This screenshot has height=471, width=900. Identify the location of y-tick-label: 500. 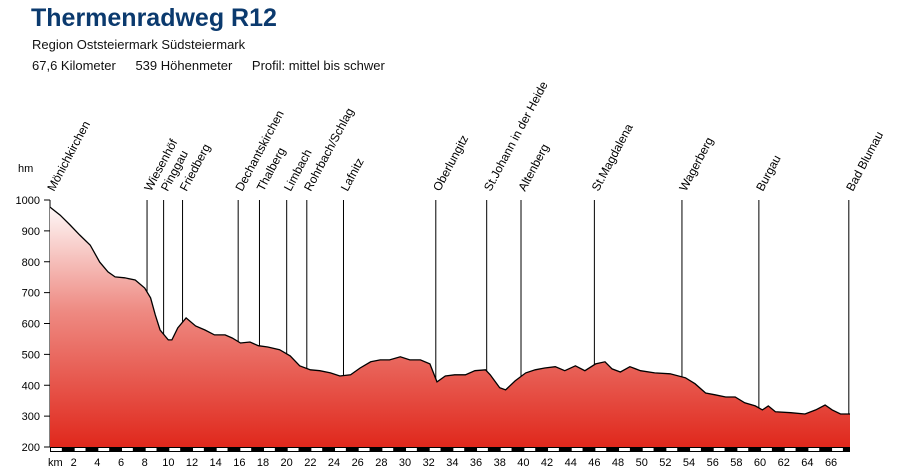
(31, 355).